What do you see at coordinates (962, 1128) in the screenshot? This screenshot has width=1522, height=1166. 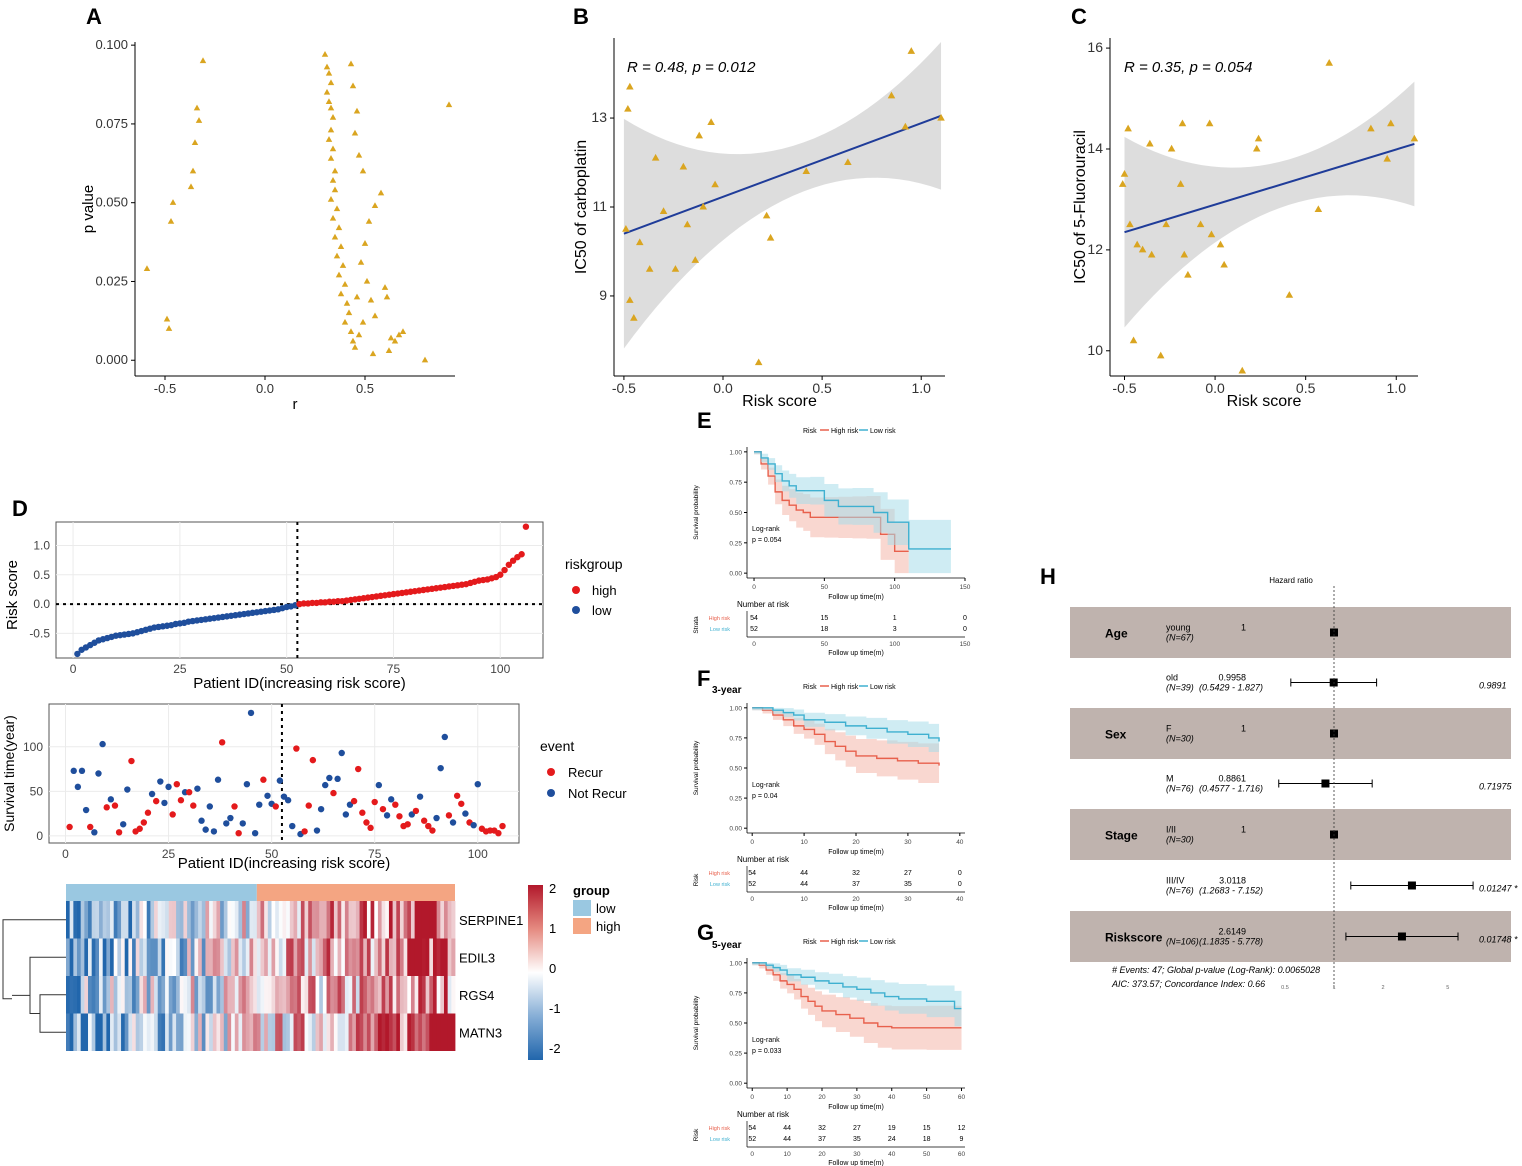 I see `risk-table-count: 12` at bounding box center [962, 1128].